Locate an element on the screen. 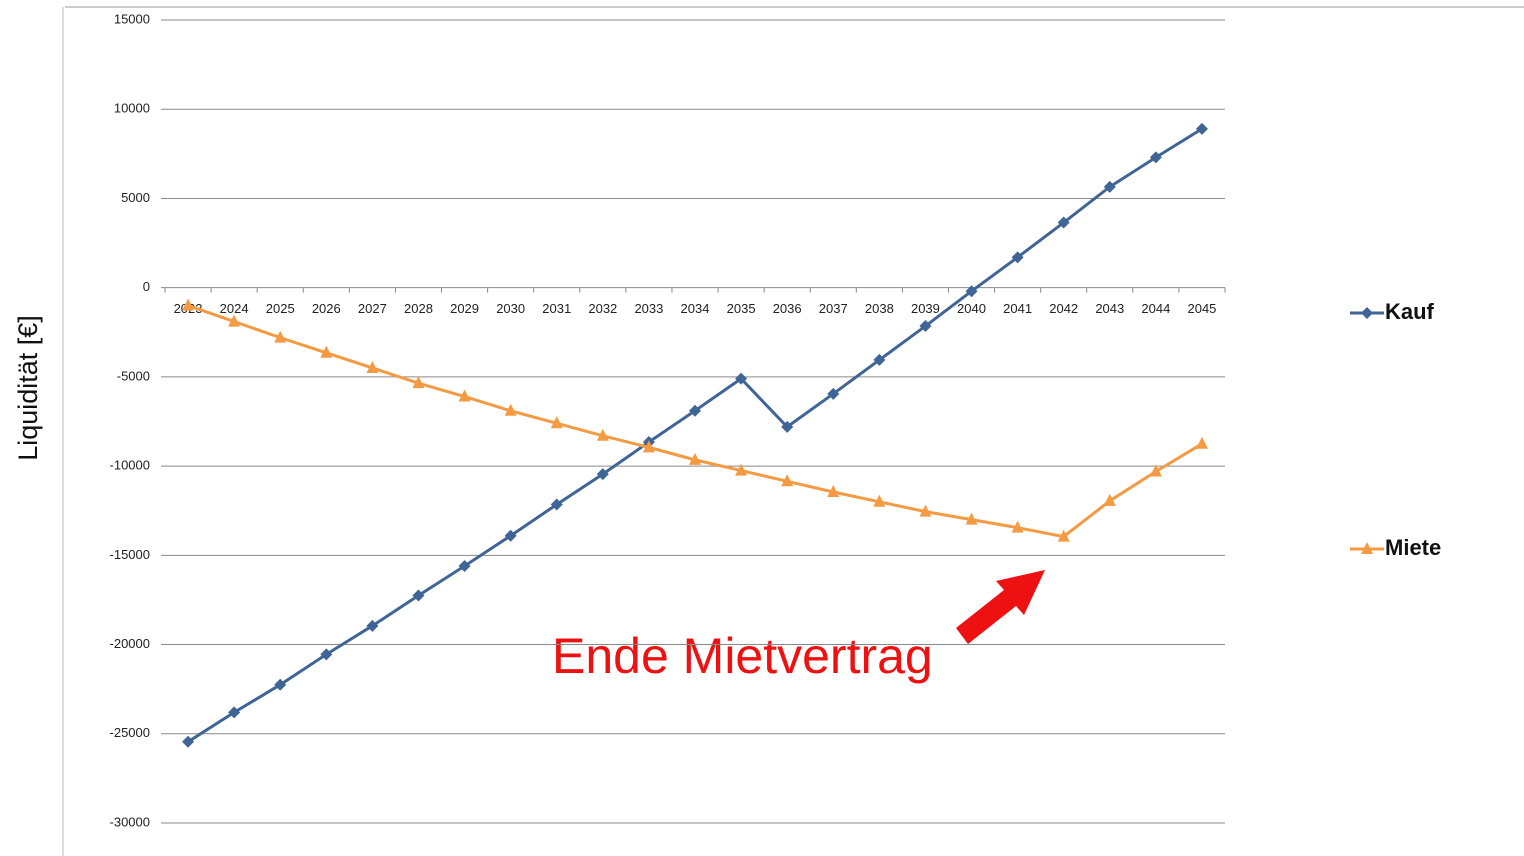 The height and width of the screenshot is (856, 1524). y-tick-label: 10000 is located at coordinates (132, 108).